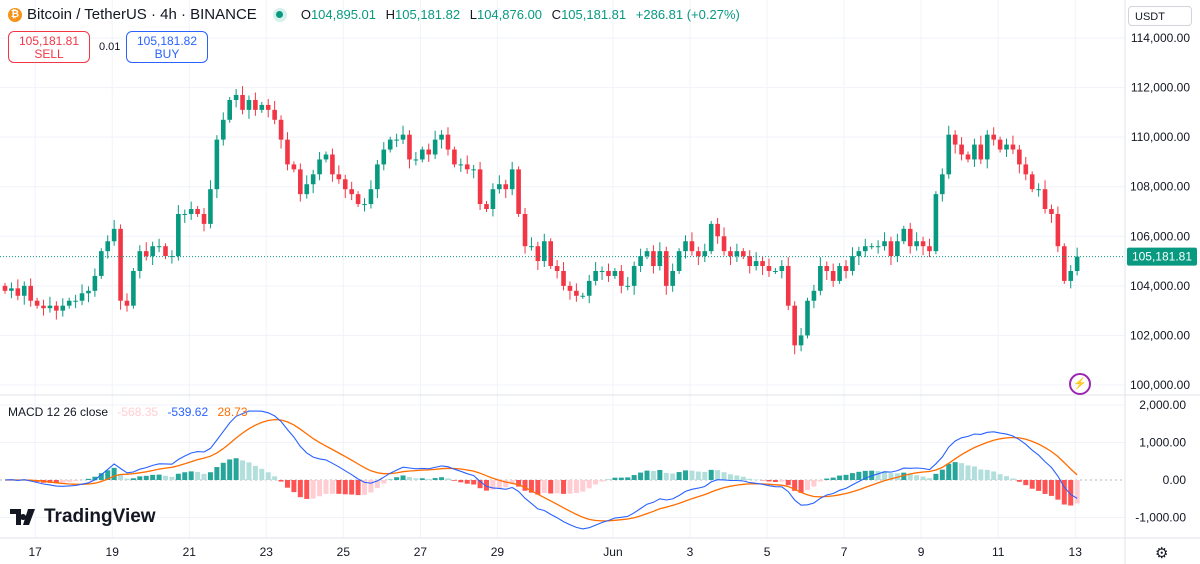  I want to click on tradingview-logo-icon, so click(22, 517).